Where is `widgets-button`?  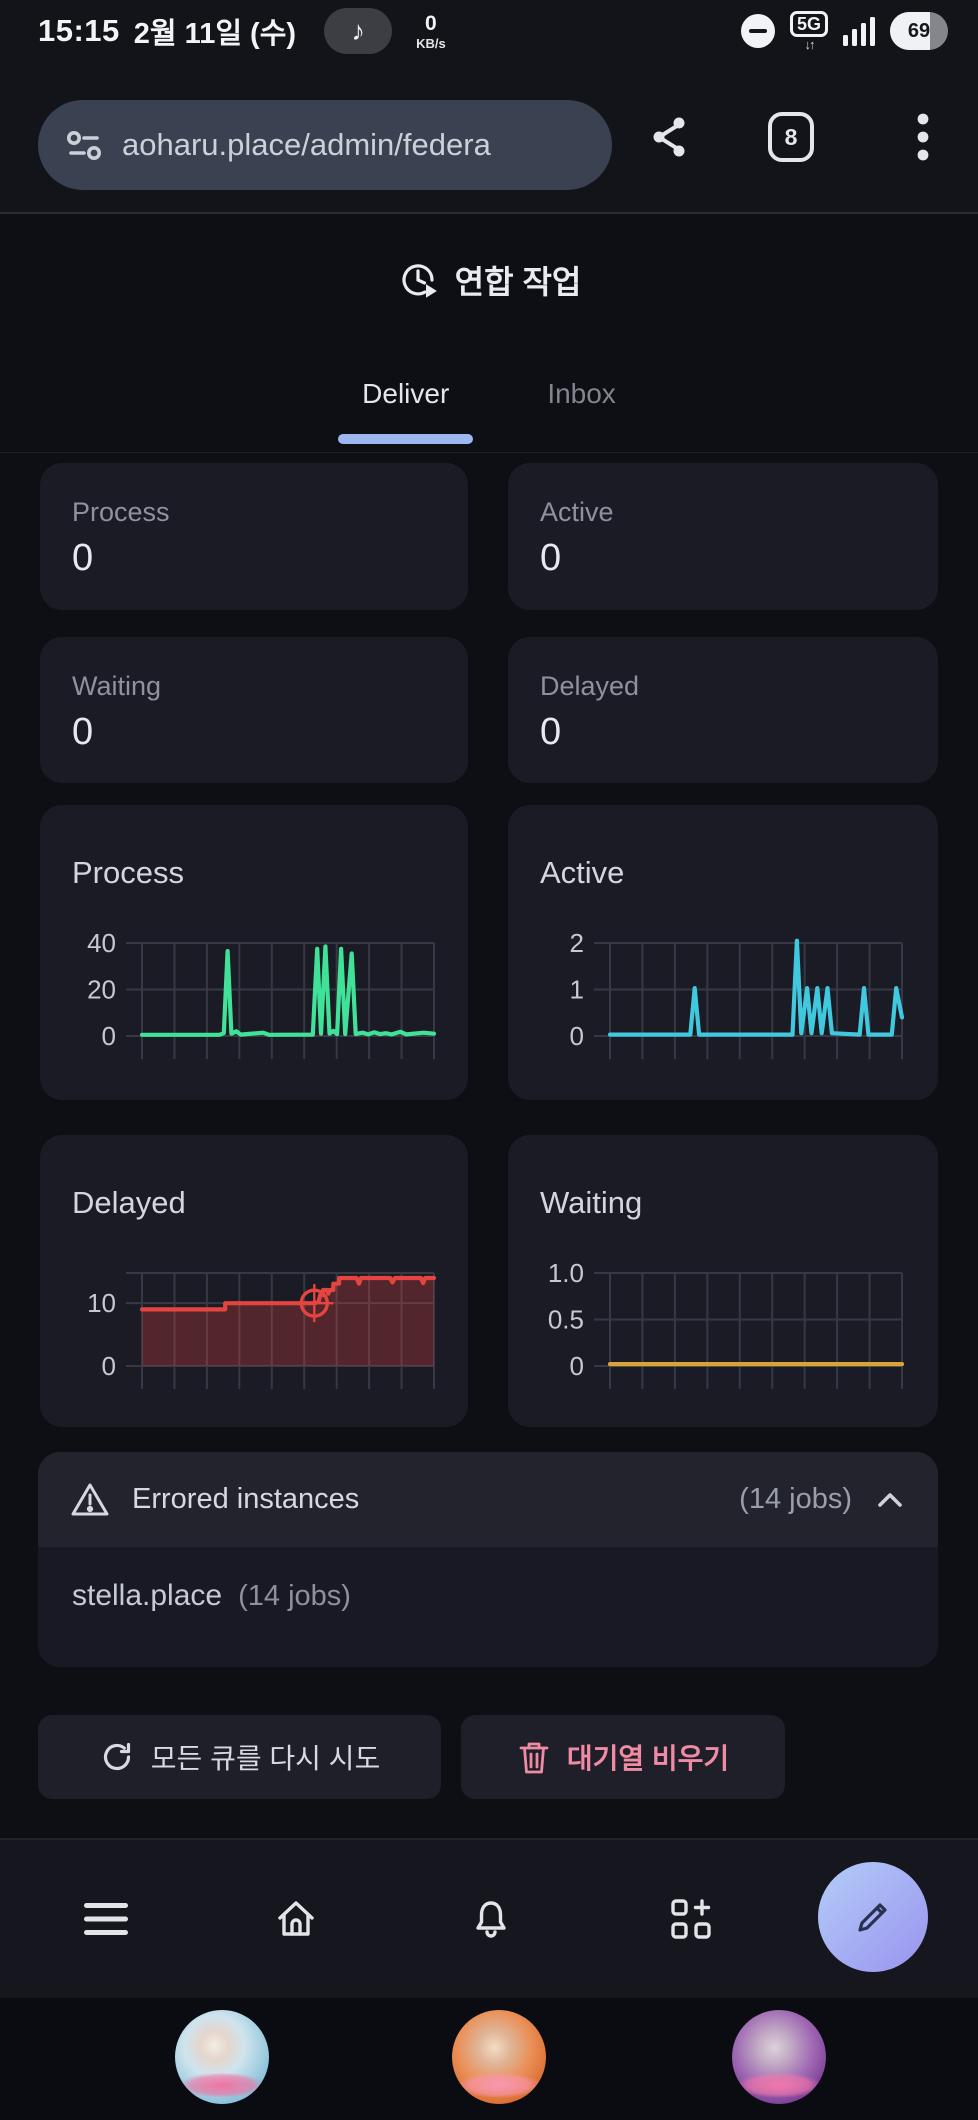
widgets-button is located at coordinates (691, 1919).